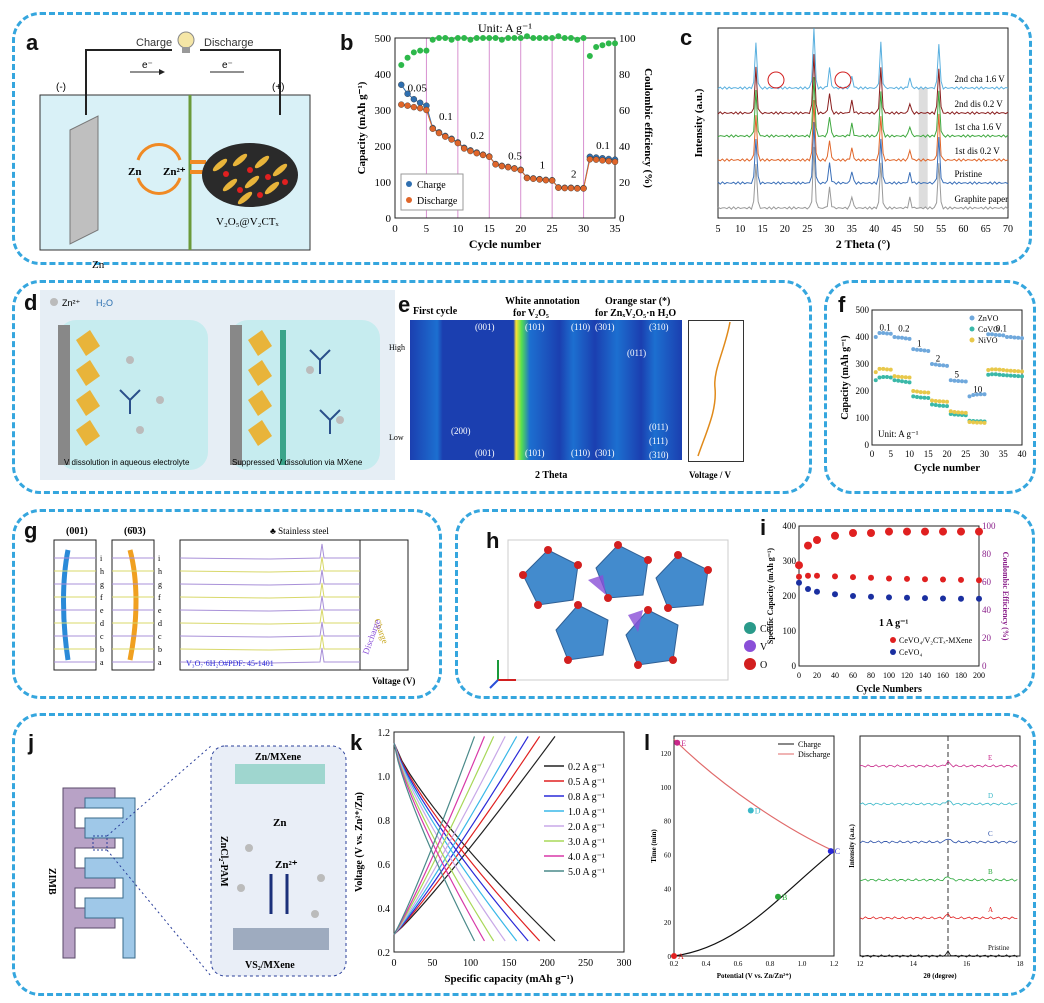 This screenshot has height=1003, width=1044. What do you see at coordinates (160, 584) in the screenshot?
I see `curve-label: g` at bounding box center [160, 584].